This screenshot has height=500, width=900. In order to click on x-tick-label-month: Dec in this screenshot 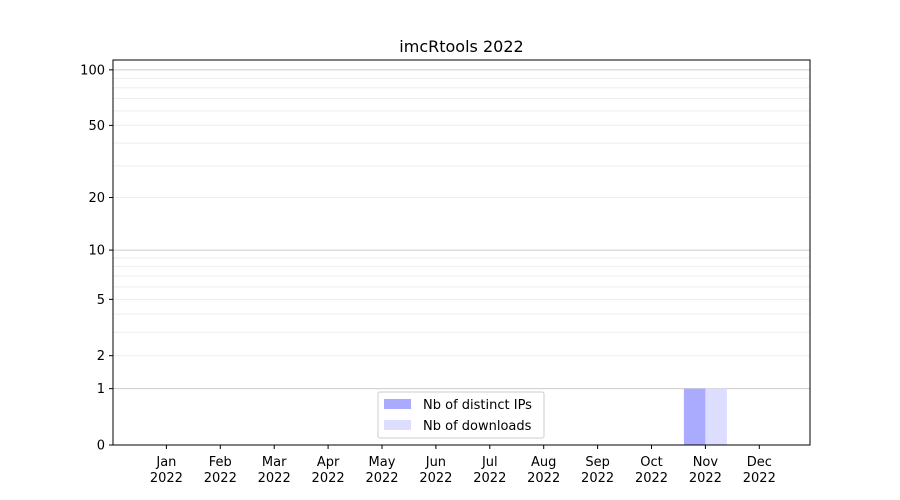, I will do `click(759, 462)`.